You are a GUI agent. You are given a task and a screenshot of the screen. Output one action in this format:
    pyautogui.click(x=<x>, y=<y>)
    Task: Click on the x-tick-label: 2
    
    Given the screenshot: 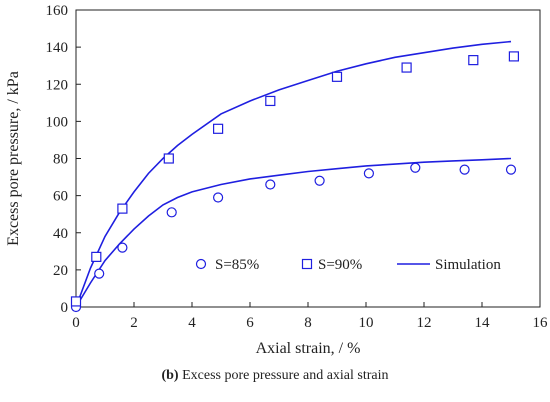 What is the action you would take?
    pyautogui.click(x=134, y=323)
    